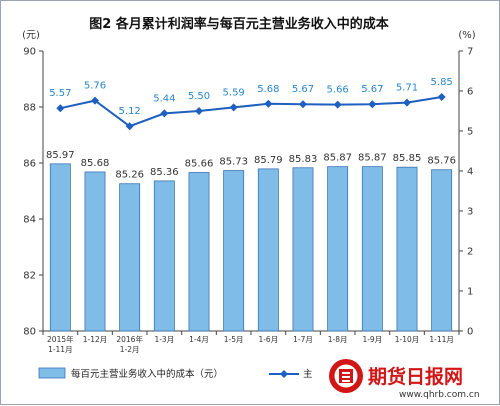 The image size is (500, 406). Describe the element at coordinates (29, 276) in the screenshot. I see `left-tick-label: 82` at that location.